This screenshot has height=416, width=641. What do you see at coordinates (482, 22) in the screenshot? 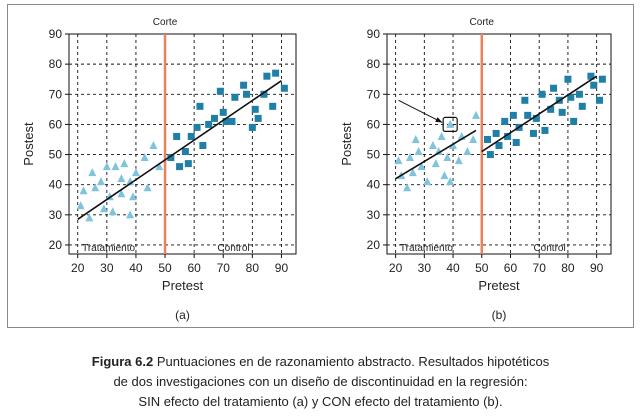
I see `p1-cutoff-label: Corte` at bounding box center [482, 22].